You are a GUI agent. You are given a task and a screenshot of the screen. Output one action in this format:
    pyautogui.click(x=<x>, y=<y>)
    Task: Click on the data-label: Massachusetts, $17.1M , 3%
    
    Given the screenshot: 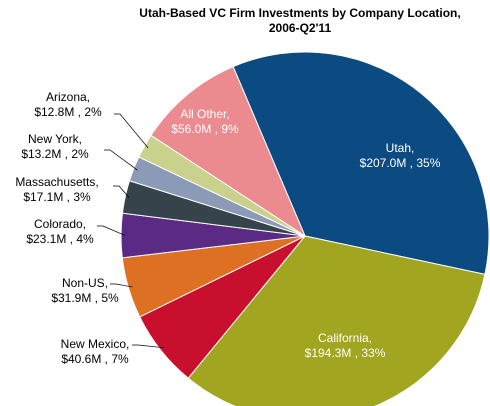 What is the action you would take?
    pyautogui.click(x=56, y=189)
    